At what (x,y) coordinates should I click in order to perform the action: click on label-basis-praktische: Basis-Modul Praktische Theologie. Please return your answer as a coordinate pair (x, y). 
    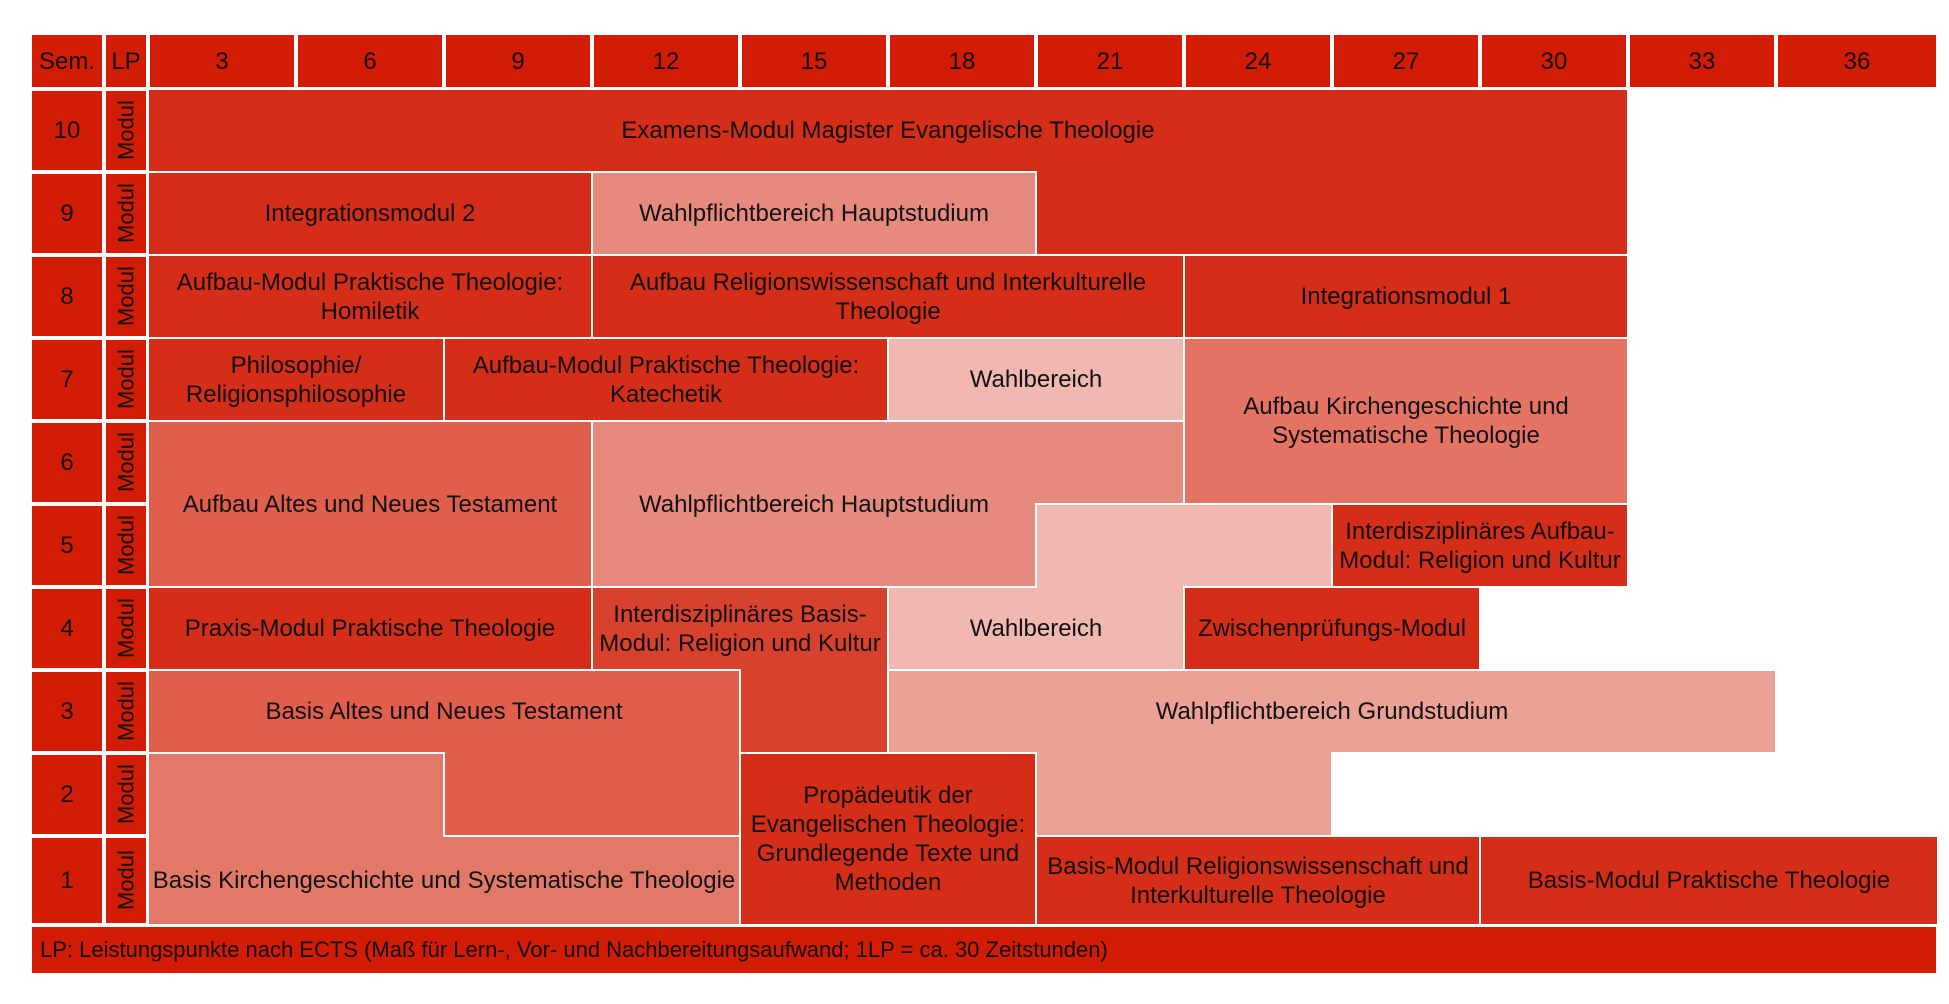
    Looking at the image, I should click on (1709, 880).